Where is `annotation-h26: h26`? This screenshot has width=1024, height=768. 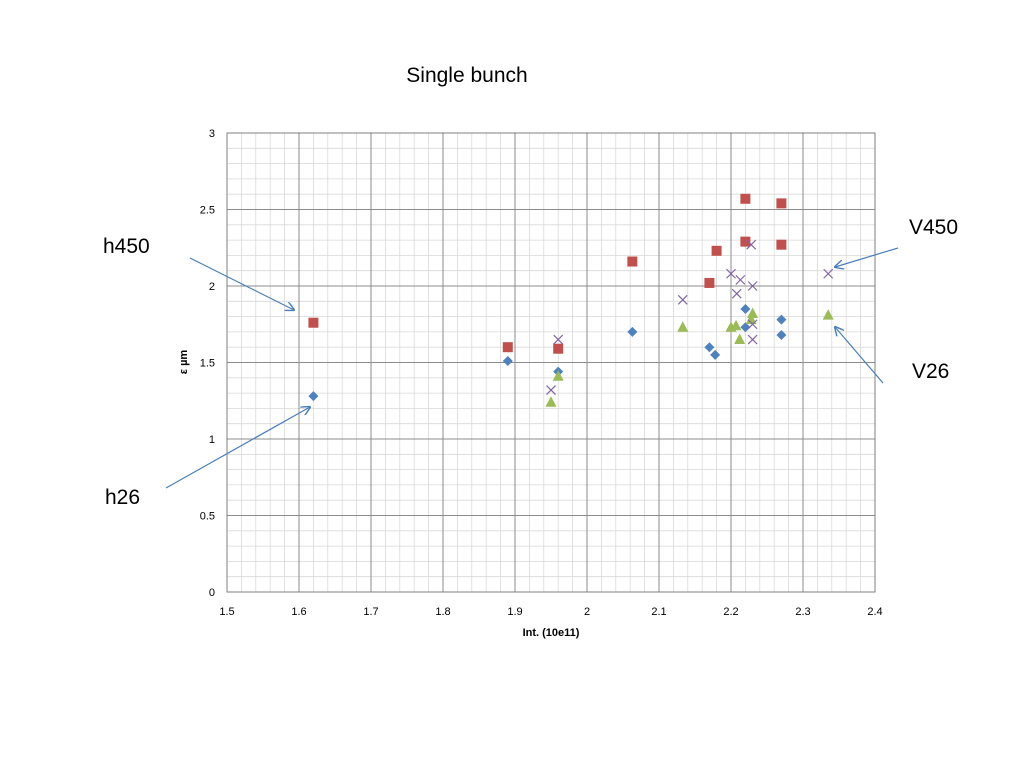
annotation-h26: h26 is located at coordinates (207, 458).